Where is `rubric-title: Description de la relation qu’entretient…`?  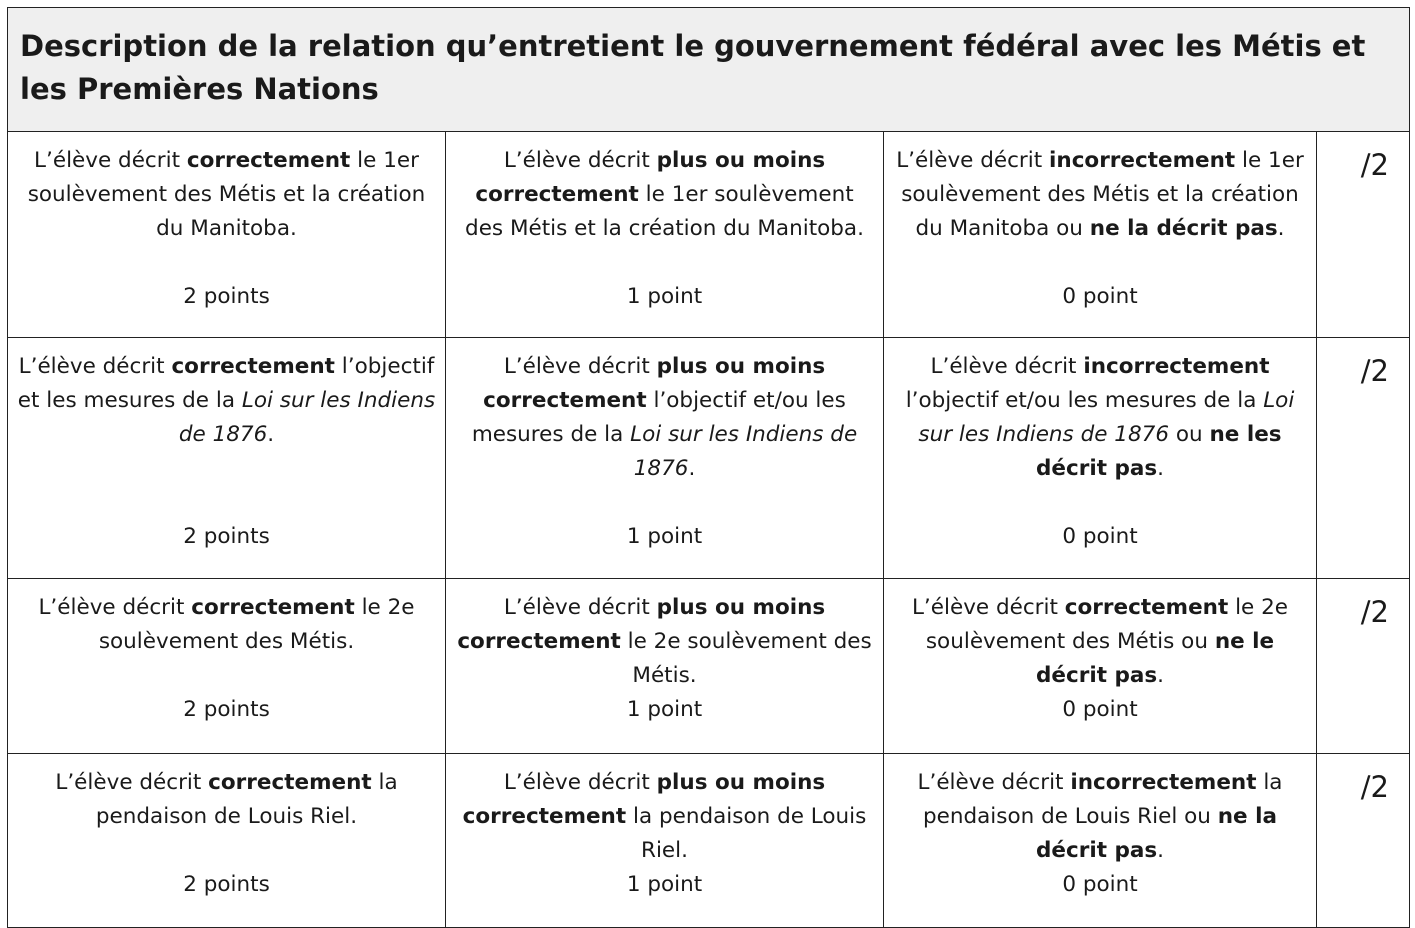 rubric-title: Description de la relation qu’entretient… is located at coordinates (693, 67).